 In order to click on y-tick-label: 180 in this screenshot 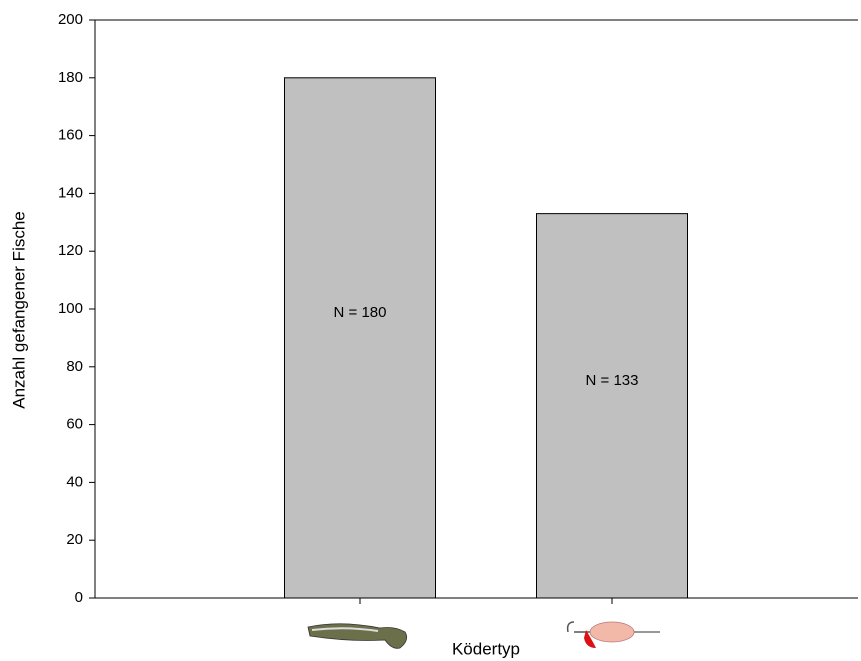, I will do `click(70, 77)`.